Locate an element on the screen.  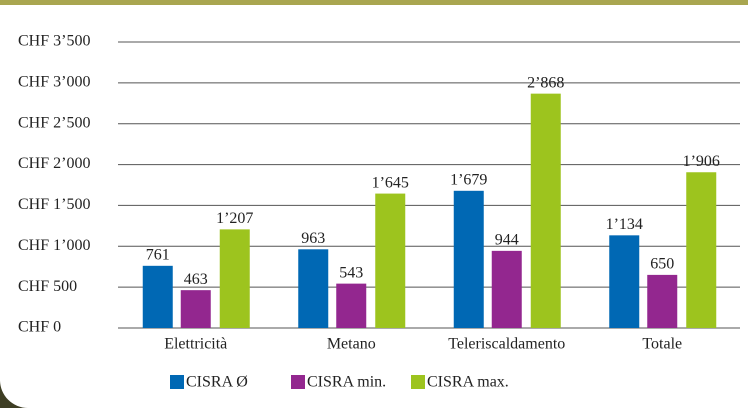
legend-label: CISRA min. is located at coordinates (346, 382).